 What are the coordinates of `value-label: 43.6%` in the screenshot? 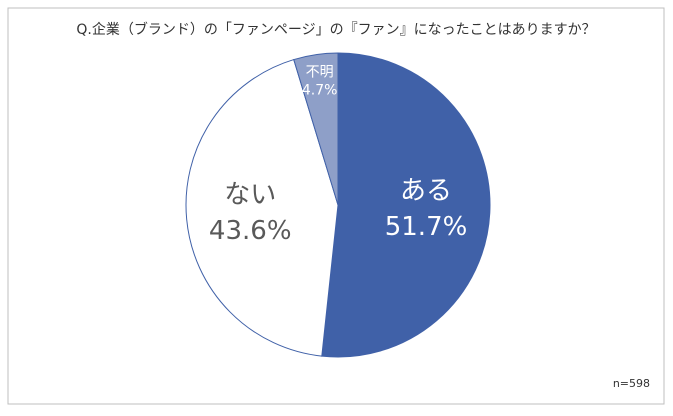 It's located at (250, 231).